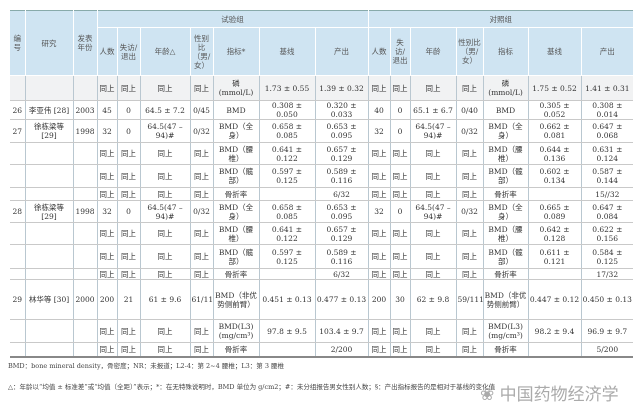 The width and height of the screenshot is (640, 416). I want to click on table-cell: 103.4 ± 9.7, so click(342, 331).